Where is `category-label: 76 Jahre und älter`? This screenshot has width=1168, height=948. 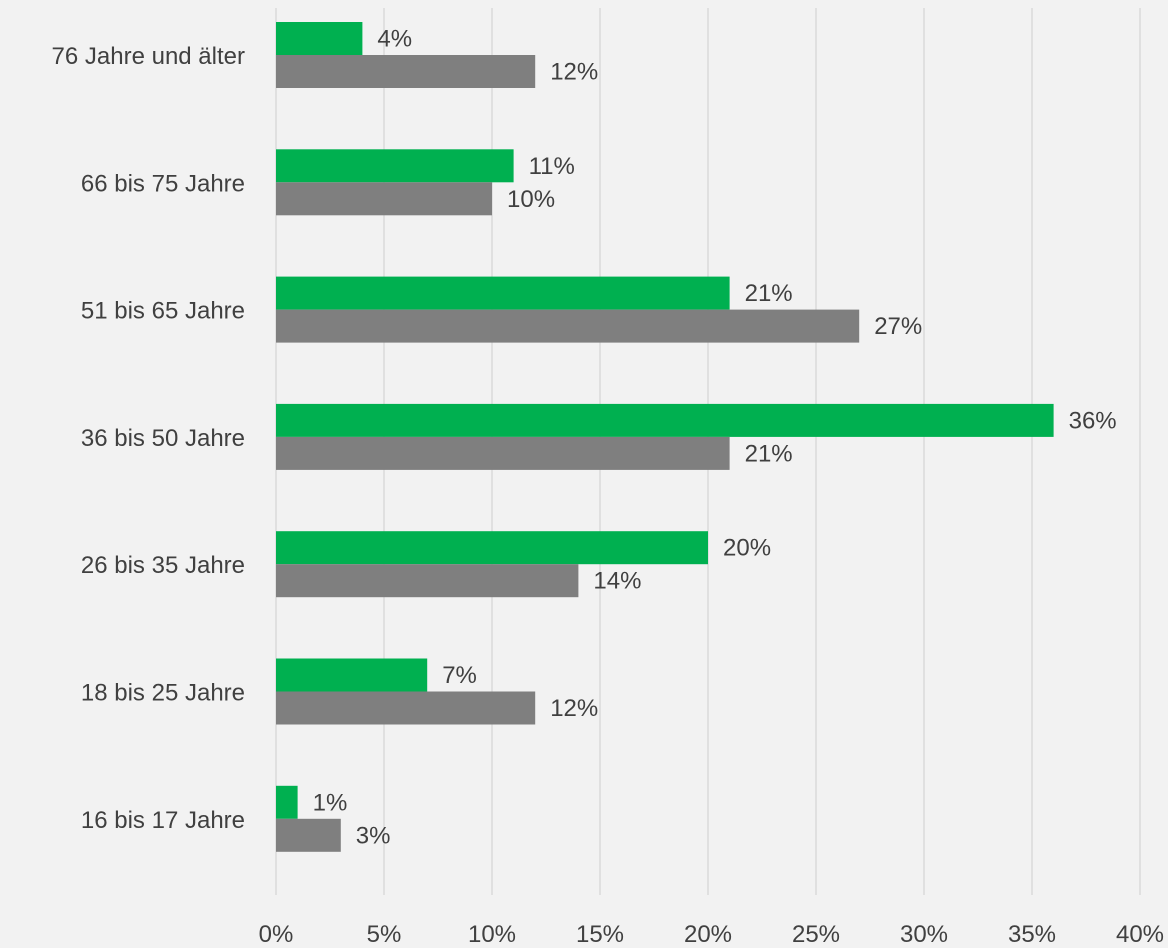 category-label: 76 Jahre und älter is located at coordinates (148, 56).